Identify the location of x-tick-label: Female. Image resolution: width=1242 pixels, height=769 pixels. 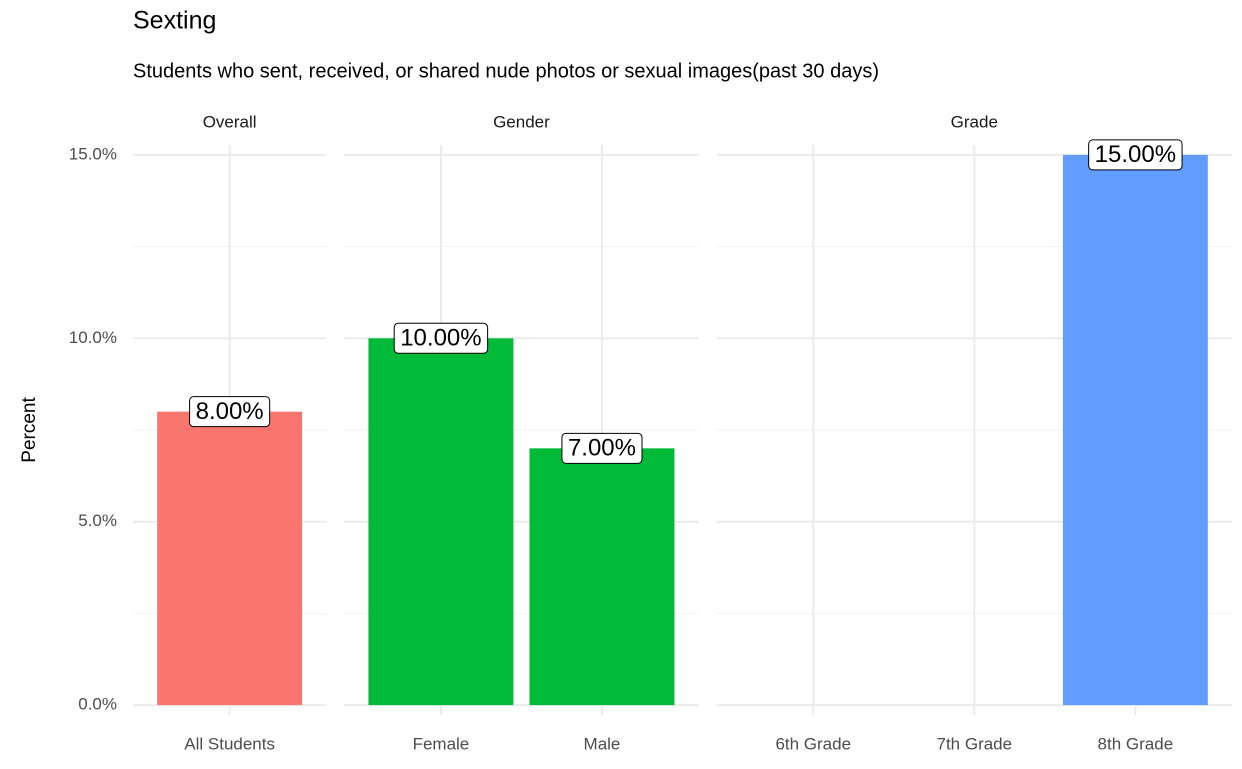
(441, 743).